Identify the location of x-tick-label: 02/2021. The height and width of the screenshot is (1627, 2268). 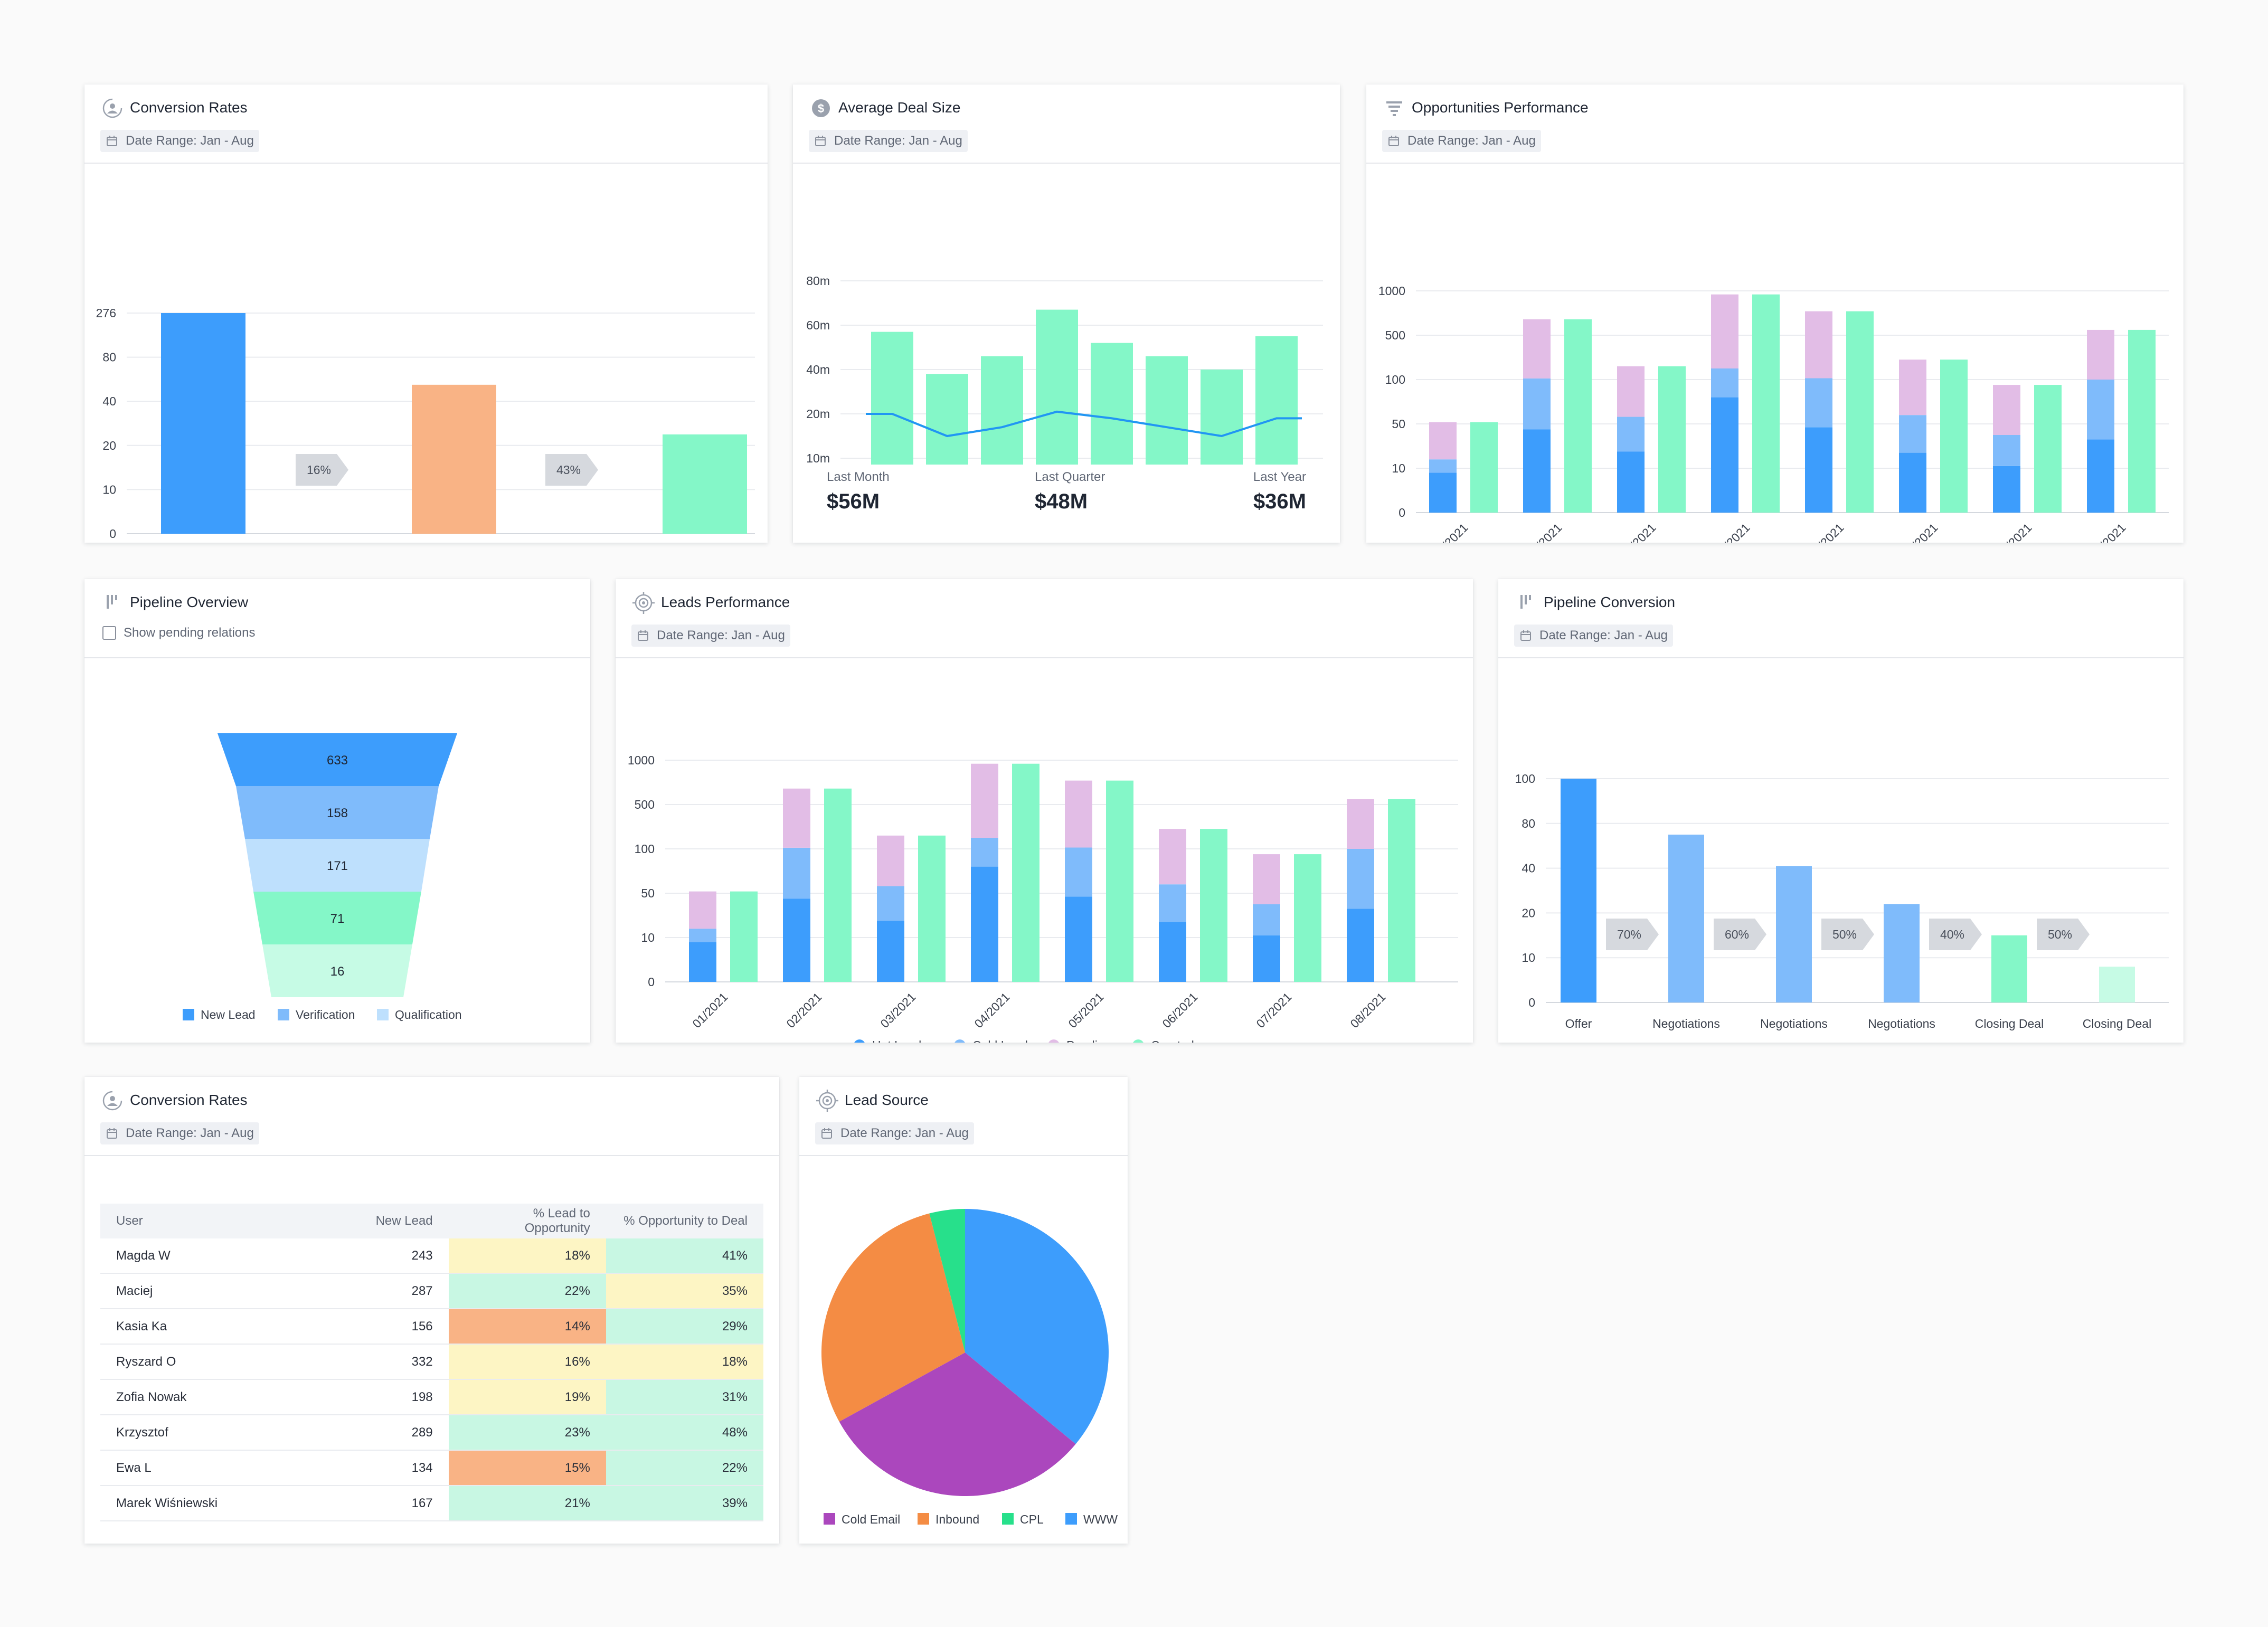
(1544, 532).